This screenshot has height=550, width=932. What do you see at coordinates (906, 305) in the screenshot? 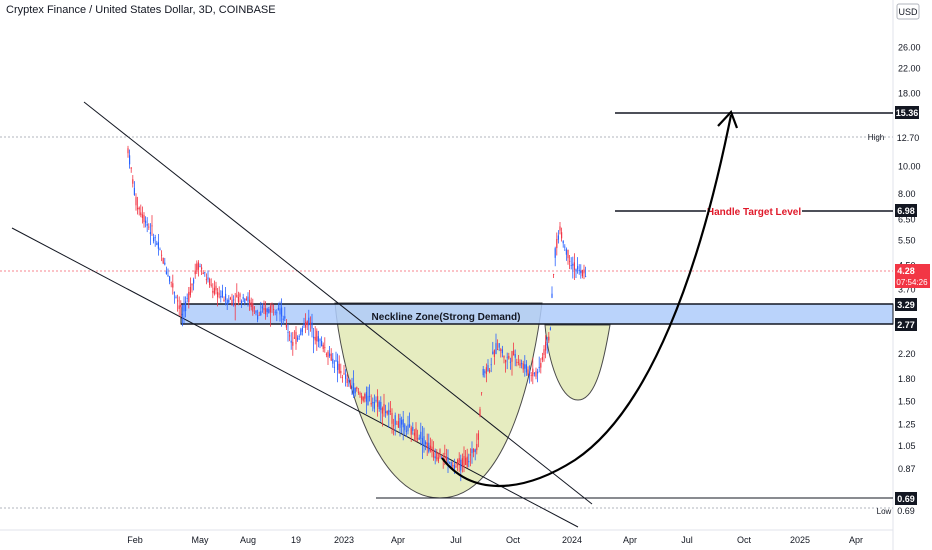
I see `neck-top-value: 3.29` at bounding box center [906, 305].